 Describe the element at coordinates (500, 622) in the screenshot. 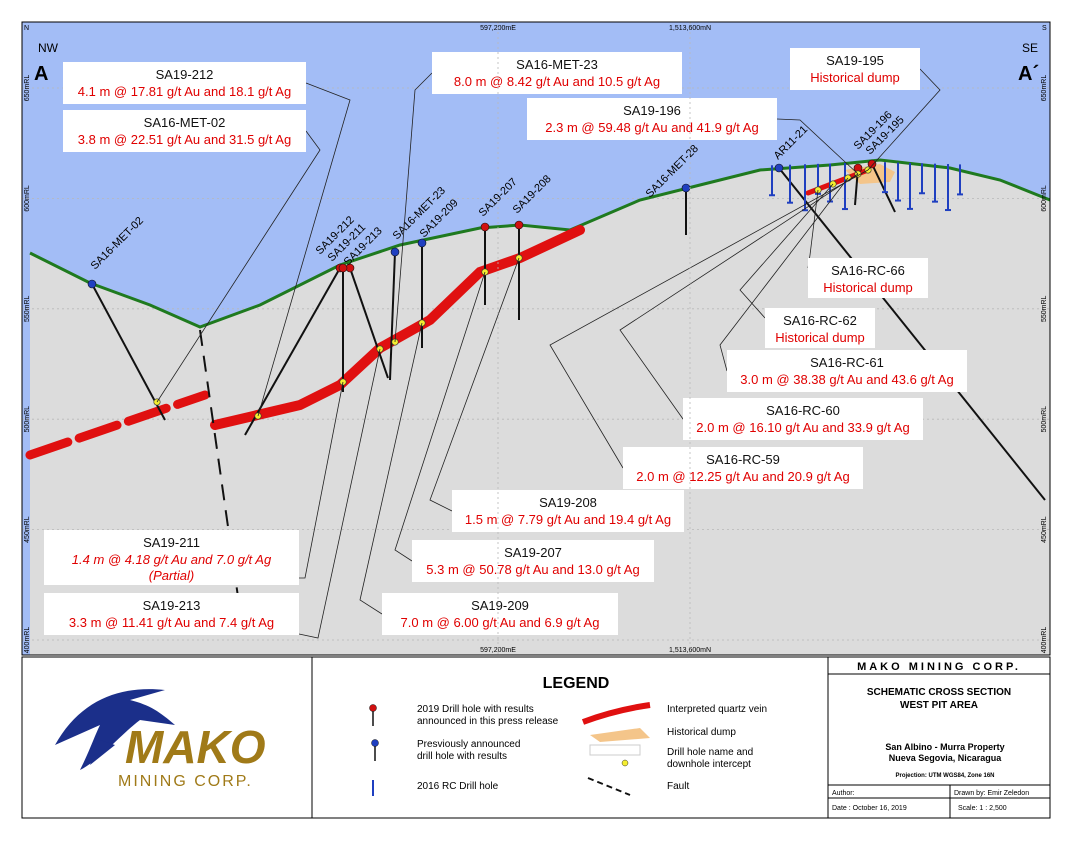

I see `callout-result: 7.0 m @ 6.00 g/t Au and 6.9 g/t Ag` at that location.